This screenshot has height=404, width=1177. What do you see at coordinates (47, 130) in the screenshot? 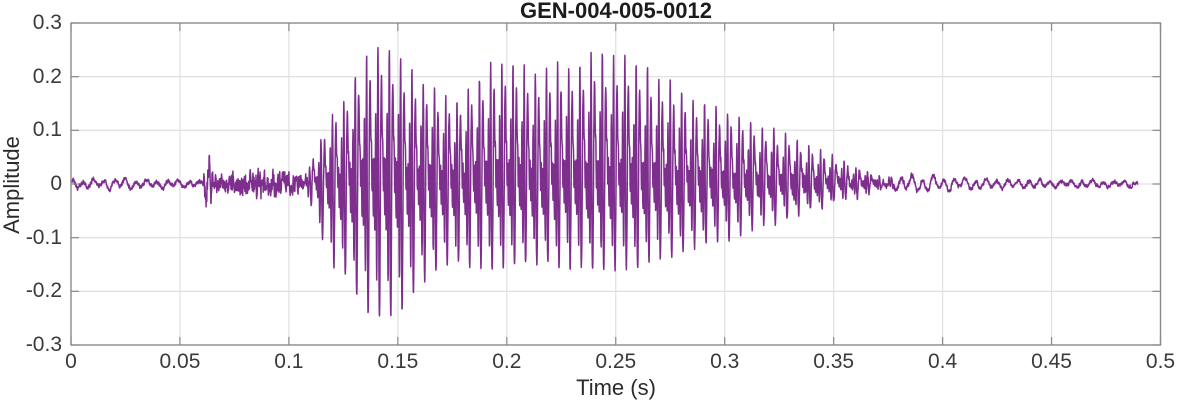
I see `y-tick-label: 0.1` at bounding box center [47, 130].